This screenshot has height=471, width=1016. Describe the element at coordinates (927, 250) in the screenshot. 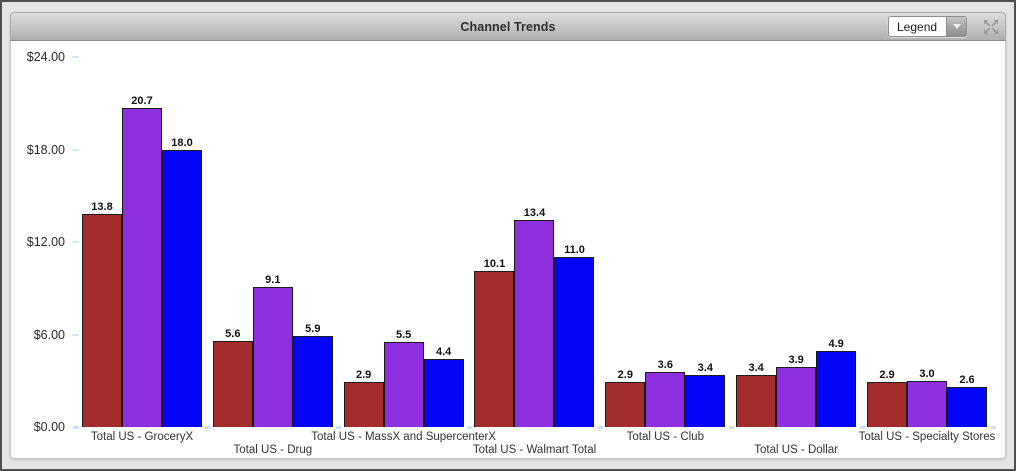

I see `bar-group: 2.9 3.0 2.6 Total US - Specialty Stores` at that location.